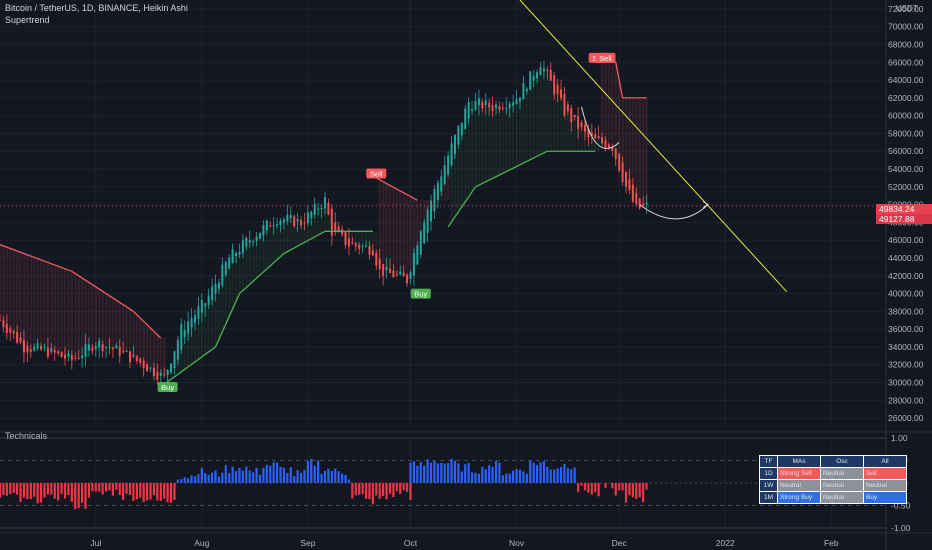 The image size is (932, 550). Describe the element at coordinates (376, 173) in the screenshot. I see `signal-label: Sell` at that location.